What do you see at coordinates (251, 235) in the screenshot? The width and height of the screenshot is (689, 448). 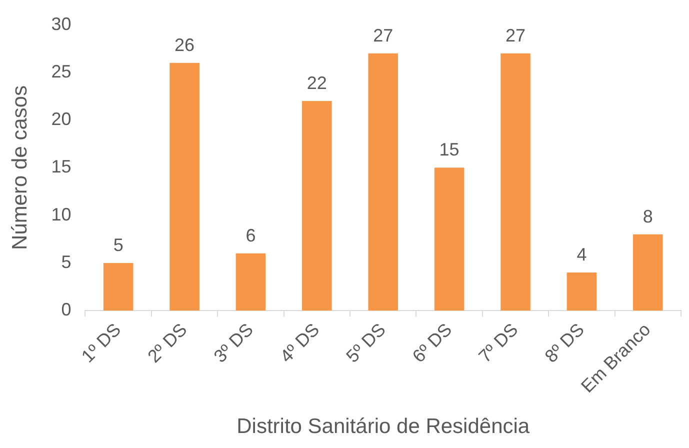 I see `data-label: 6` at bounding box center [251, 235].